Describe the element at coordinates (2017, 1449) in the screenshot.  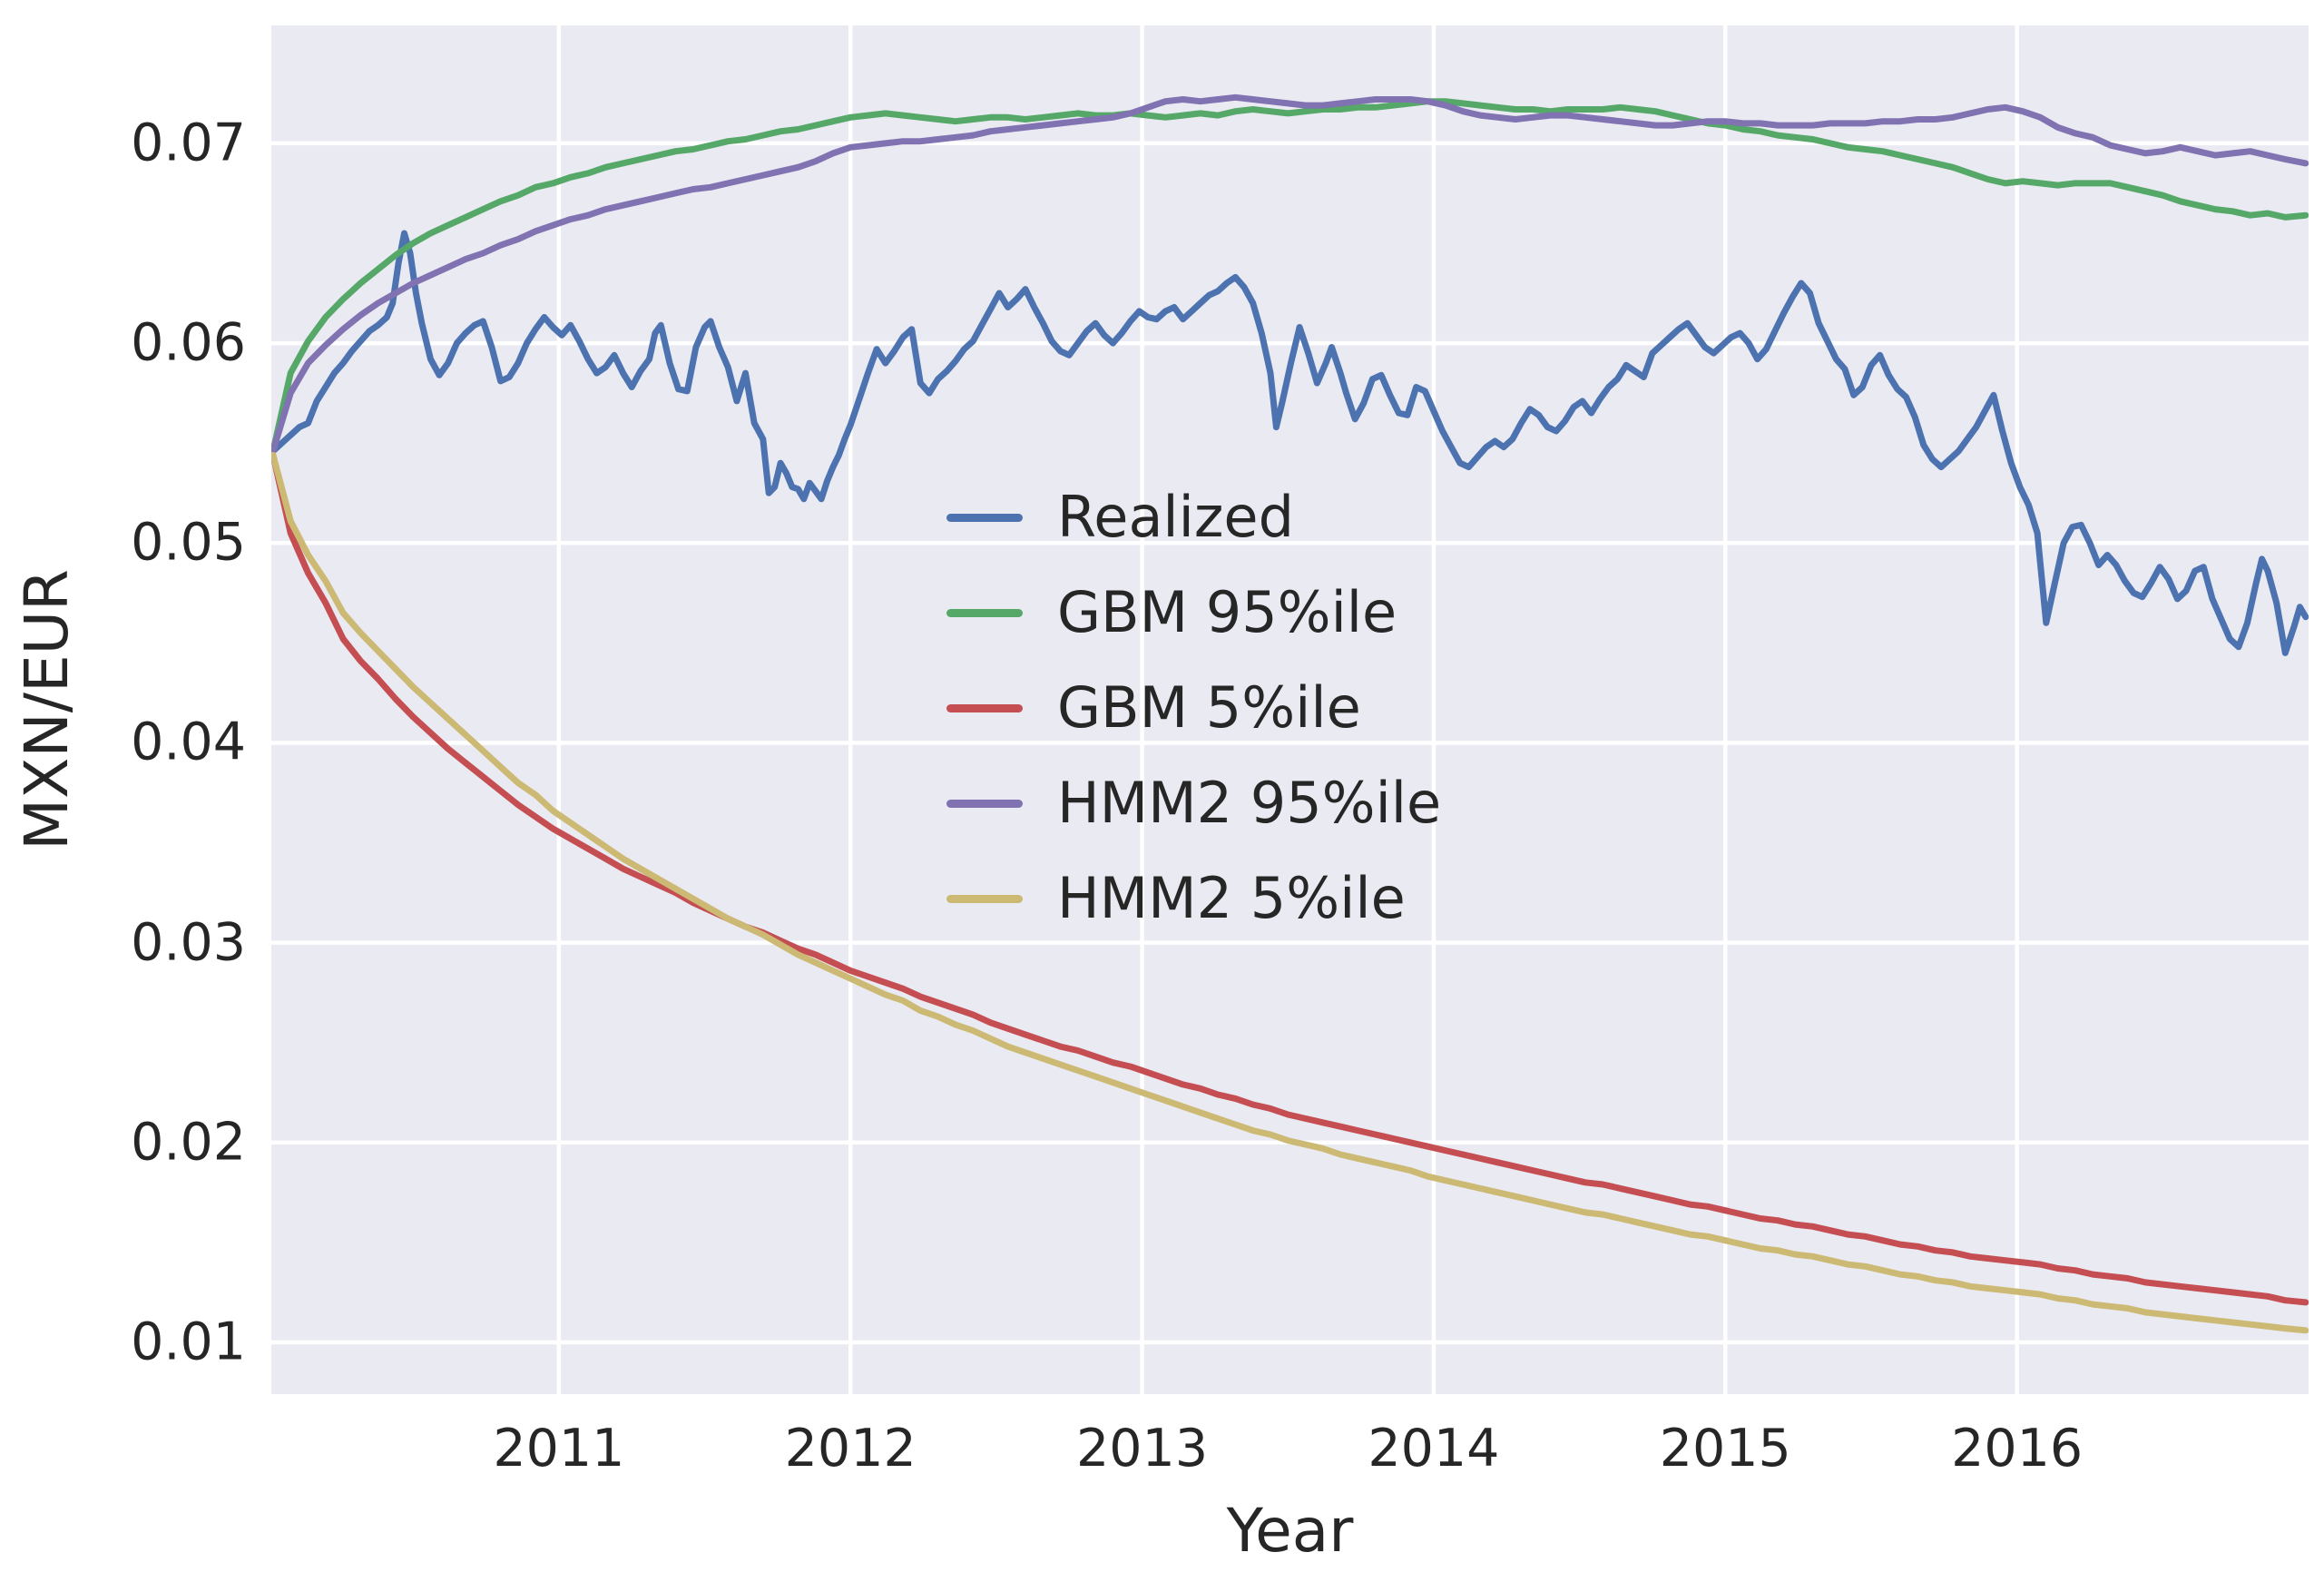
I see `x-tick-label-2016: 2016` at that location.